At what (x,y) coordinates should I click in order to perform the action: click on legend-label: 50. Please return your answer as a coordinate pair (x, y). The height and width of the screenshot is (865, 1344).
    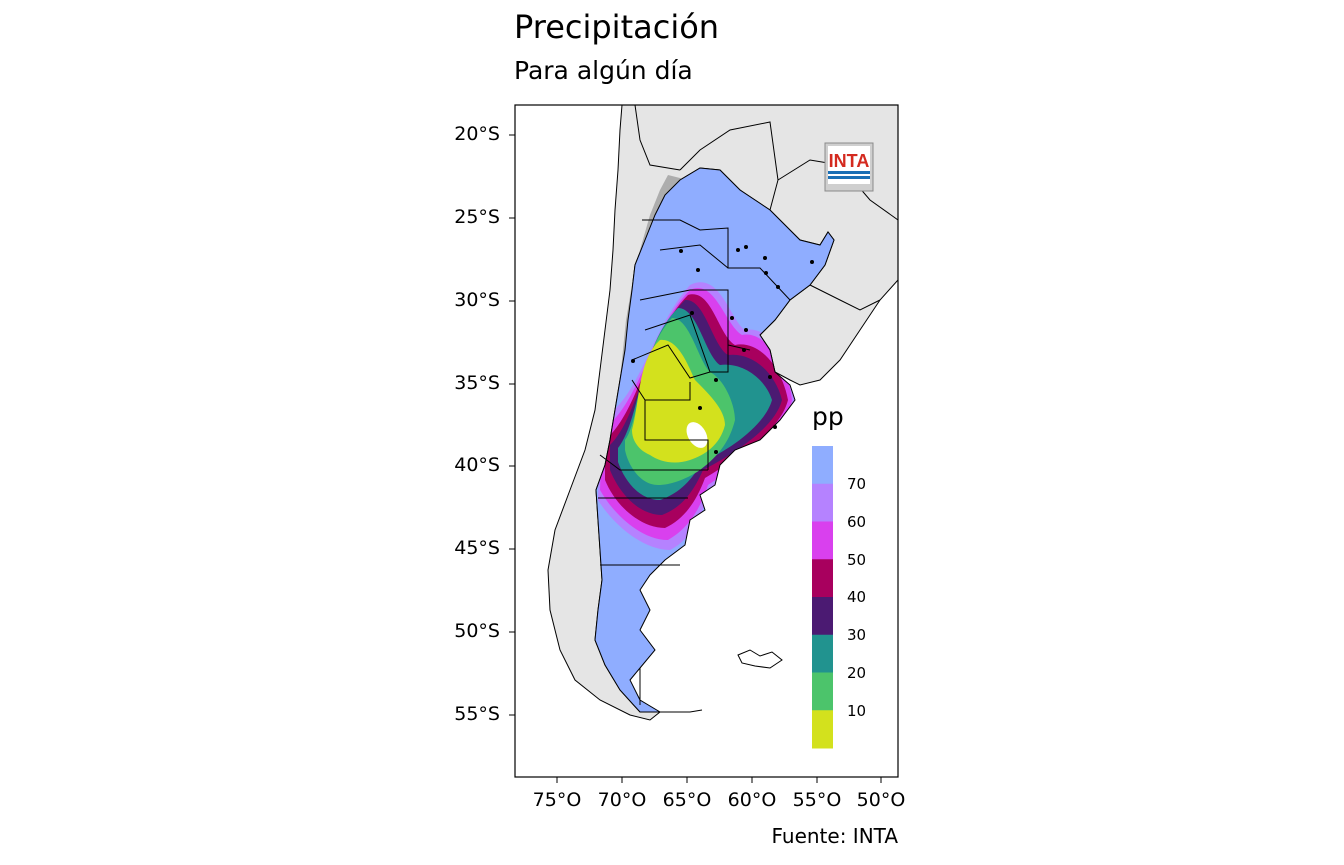
    Looking at the image, I should click on (857, 560).